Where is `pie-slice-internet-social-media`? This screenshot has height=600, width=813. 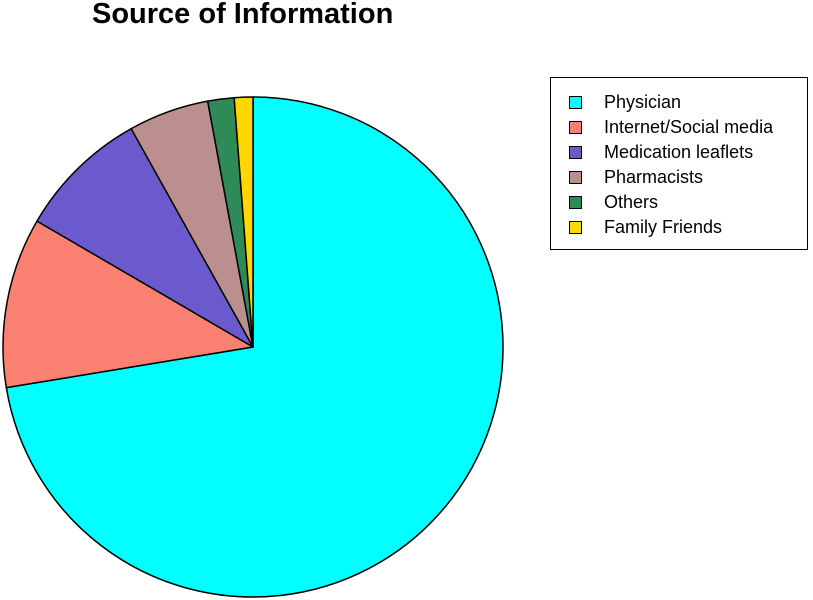 pie-slice-internet-social-media is located at coordinates (128, 304).